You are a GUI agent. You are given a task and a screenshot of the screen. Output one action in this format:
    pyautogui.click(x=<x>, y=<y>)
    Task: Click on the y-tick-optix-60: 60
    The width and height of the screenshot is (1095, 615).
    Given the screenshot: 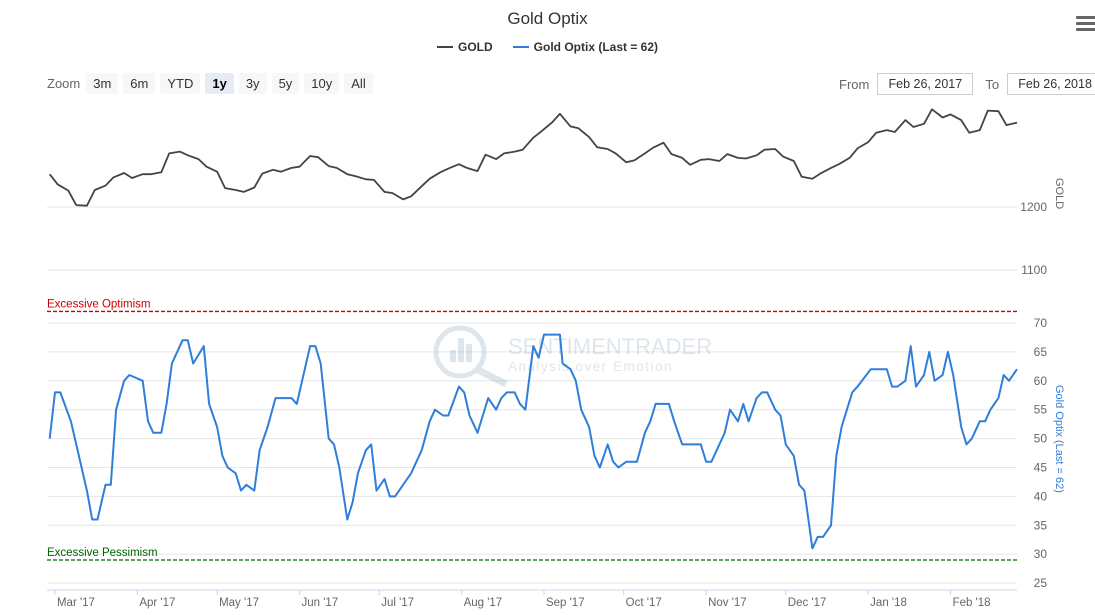 What is the action you would take?
    pyautogui.click(x=1041, y=381)
    